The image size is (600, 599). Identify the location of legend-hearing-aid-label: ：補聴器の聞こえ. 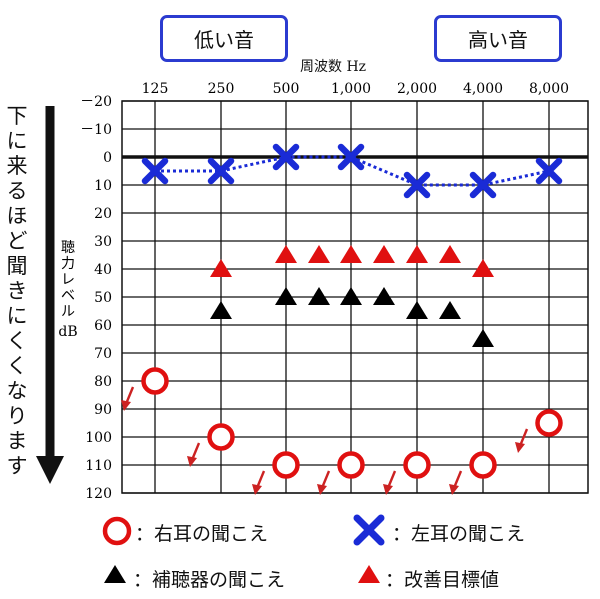
(209, 580).